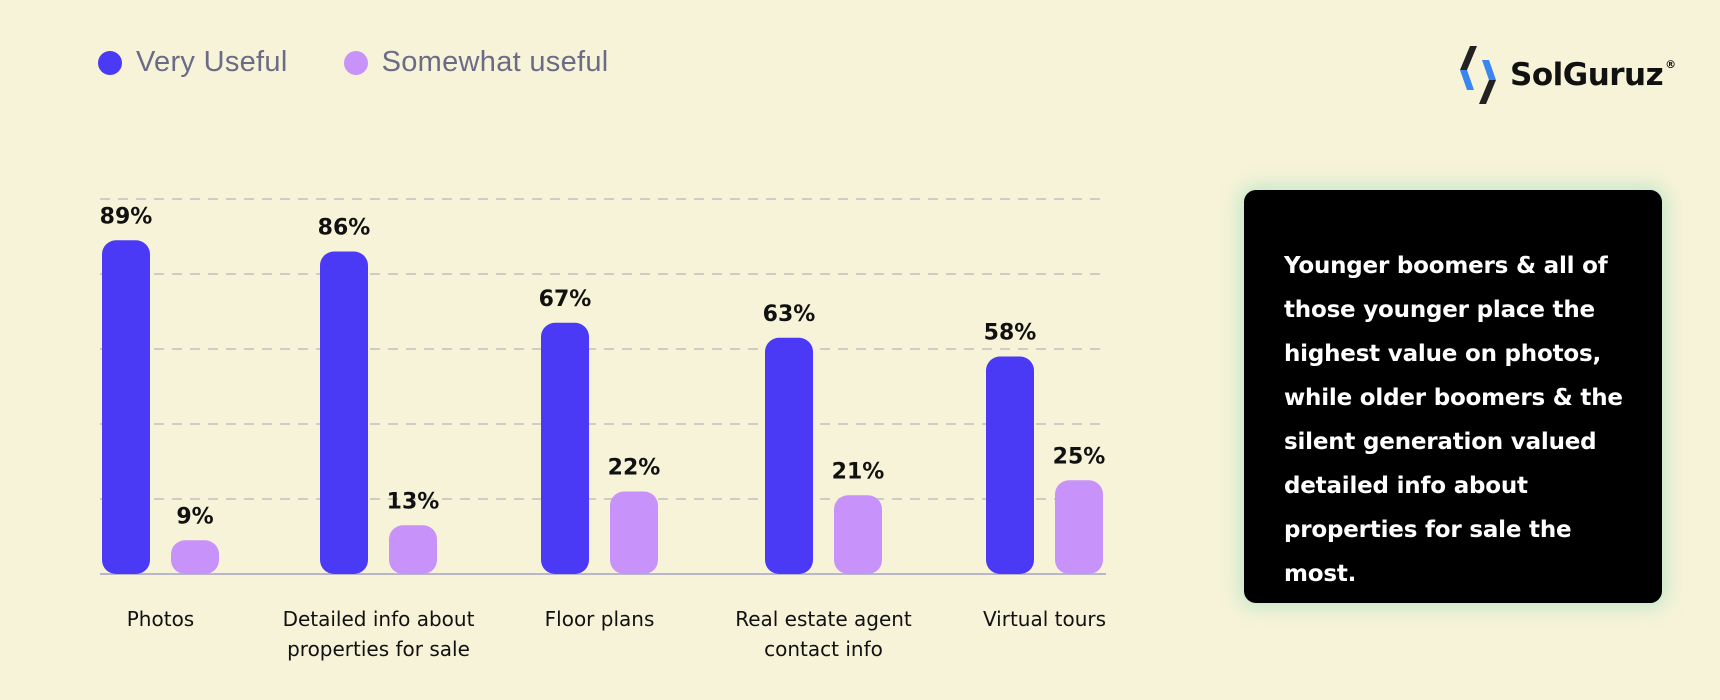 Image resolution: width=1720 pixels, height=700 pixels. I want to click on data-label-very-useful-1: 86%, so click(344, 228).